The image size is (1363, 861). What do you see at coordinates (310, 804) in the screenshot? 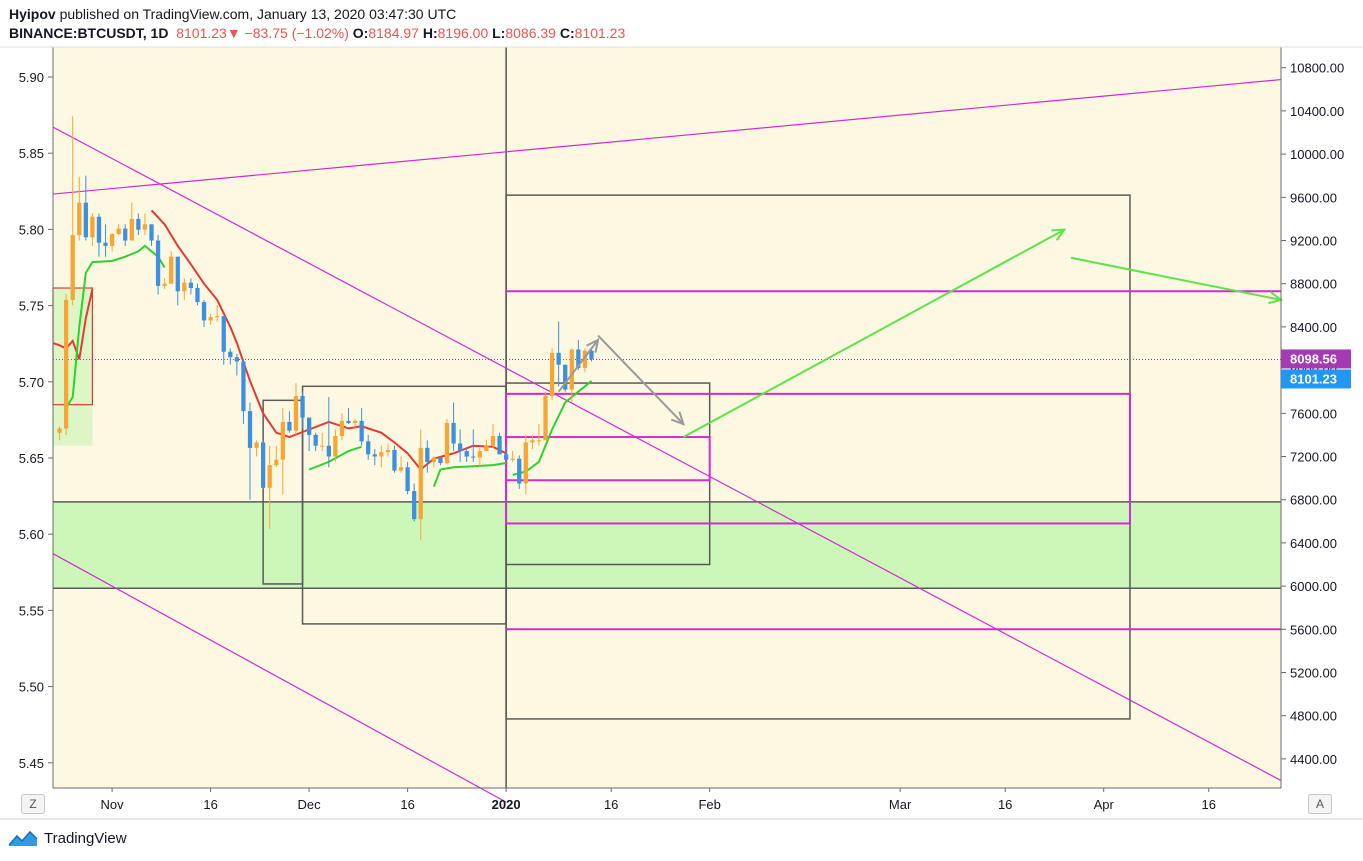
I see `time-axis-label: Dec` at bounding box center [310, 804].